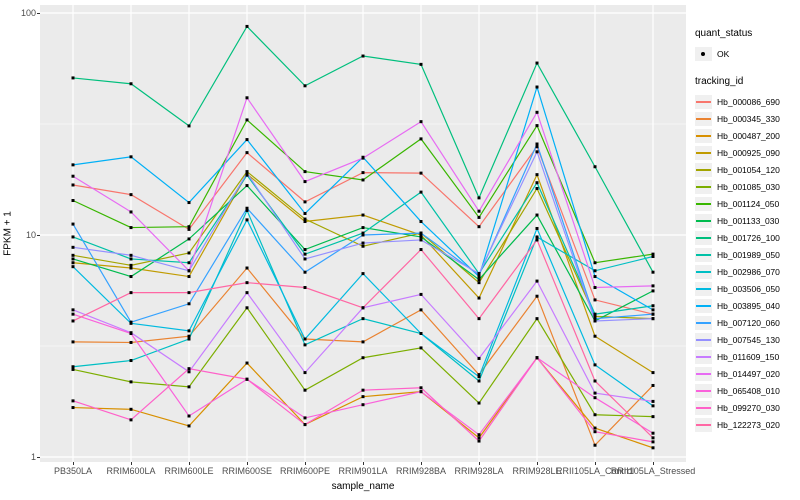 The height and width of the screenshot is (500, 800). Describe the element at coordinates (247, 471) in the screenshot. I see `x-tick-label-RRIM600SE: RRIM600SE` at that location.